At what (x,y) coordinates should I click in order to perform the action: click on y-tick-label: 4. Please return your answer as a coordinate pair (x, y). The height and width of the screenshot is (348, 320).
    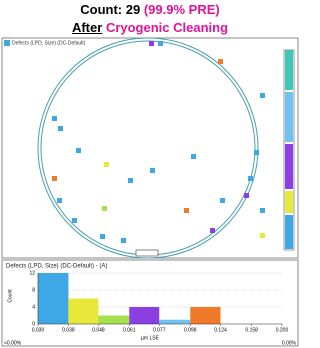
    Looking at the image, I should click on (33, 307).